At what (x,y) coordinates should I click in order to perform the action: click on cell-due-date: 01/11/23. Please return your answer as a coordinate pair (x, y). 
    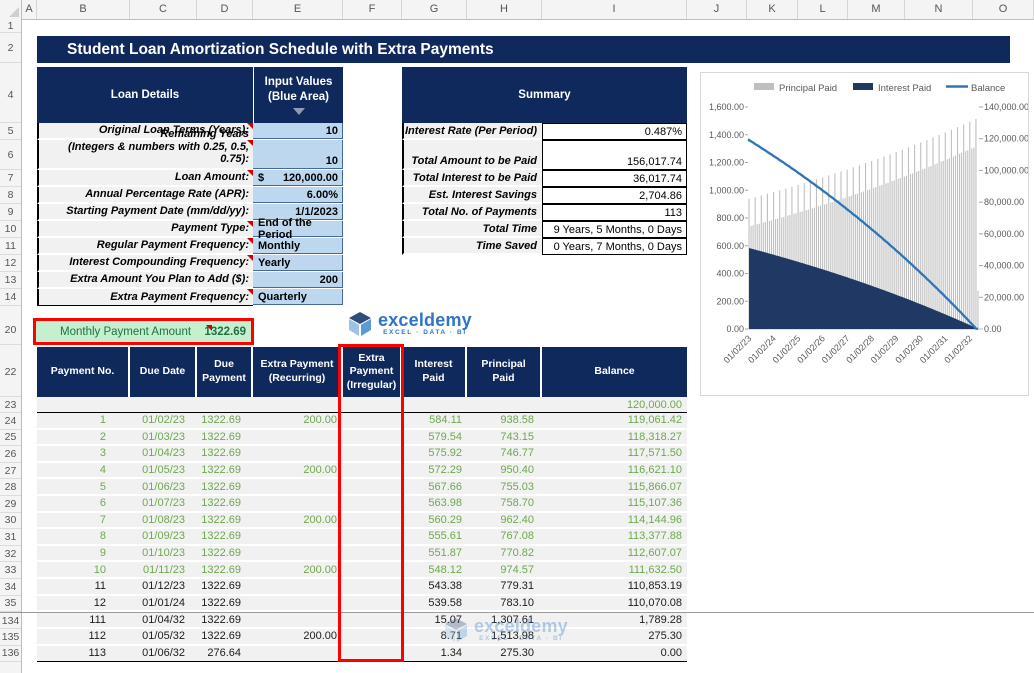
    Looking at the image, I should click on (163, 570).